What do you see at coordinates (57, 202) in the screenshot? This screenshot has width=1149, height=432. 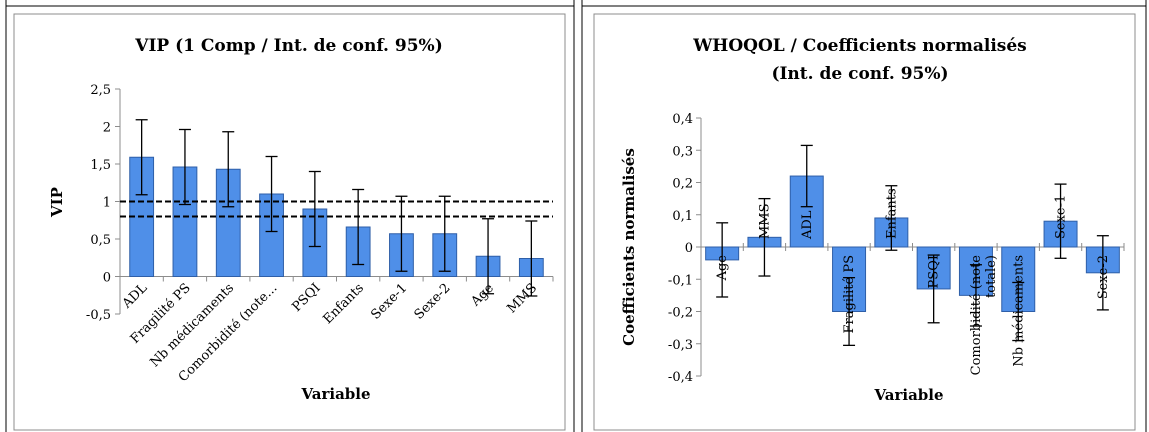 I see `y-axis-title: VIP` at bounding box center [57, 202].